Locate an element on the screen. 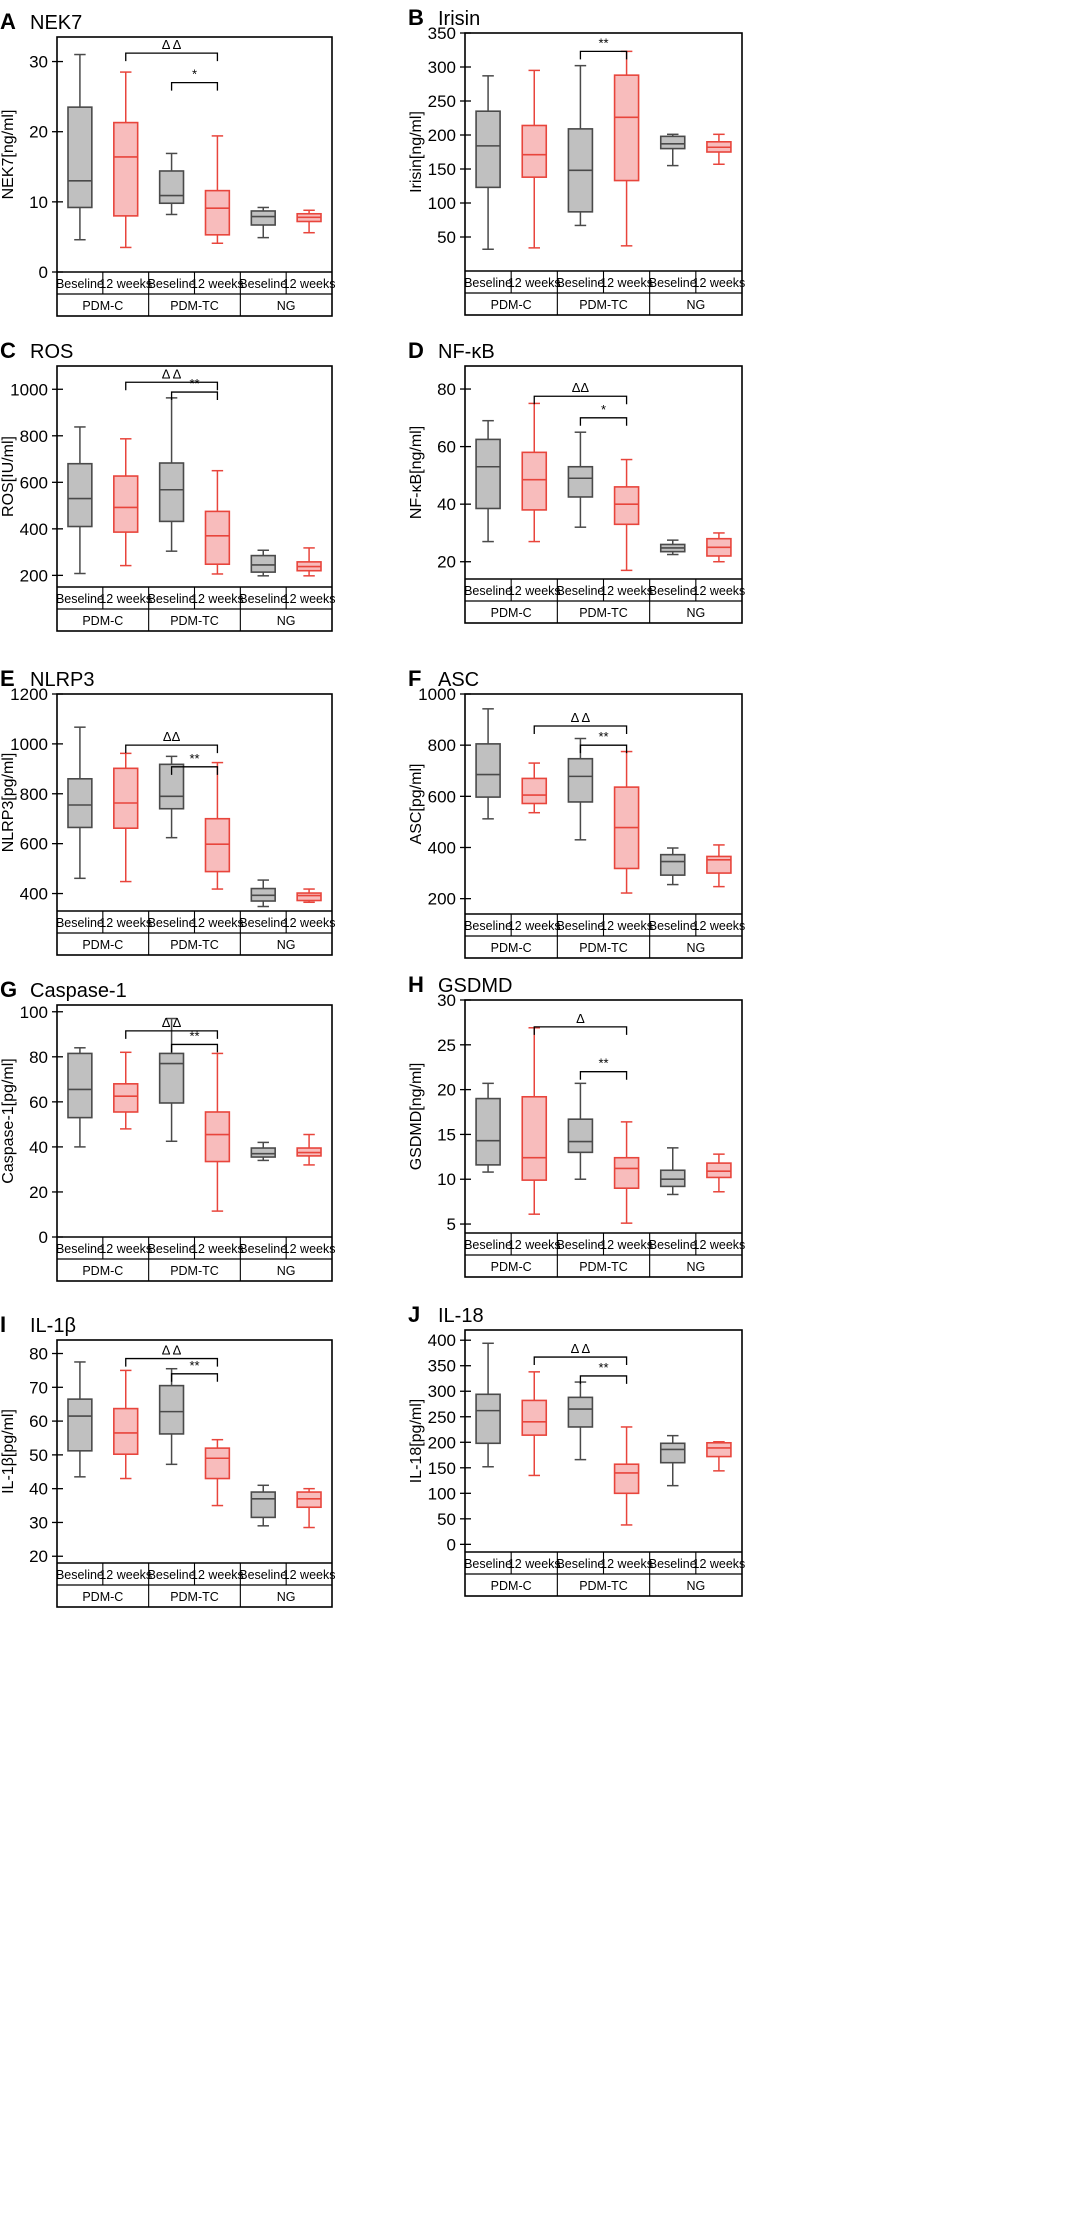 Image resolution: width=1075 pixels, height=2239 pixels. y-tick-label: 80 is located at coordinates (38, 1057).